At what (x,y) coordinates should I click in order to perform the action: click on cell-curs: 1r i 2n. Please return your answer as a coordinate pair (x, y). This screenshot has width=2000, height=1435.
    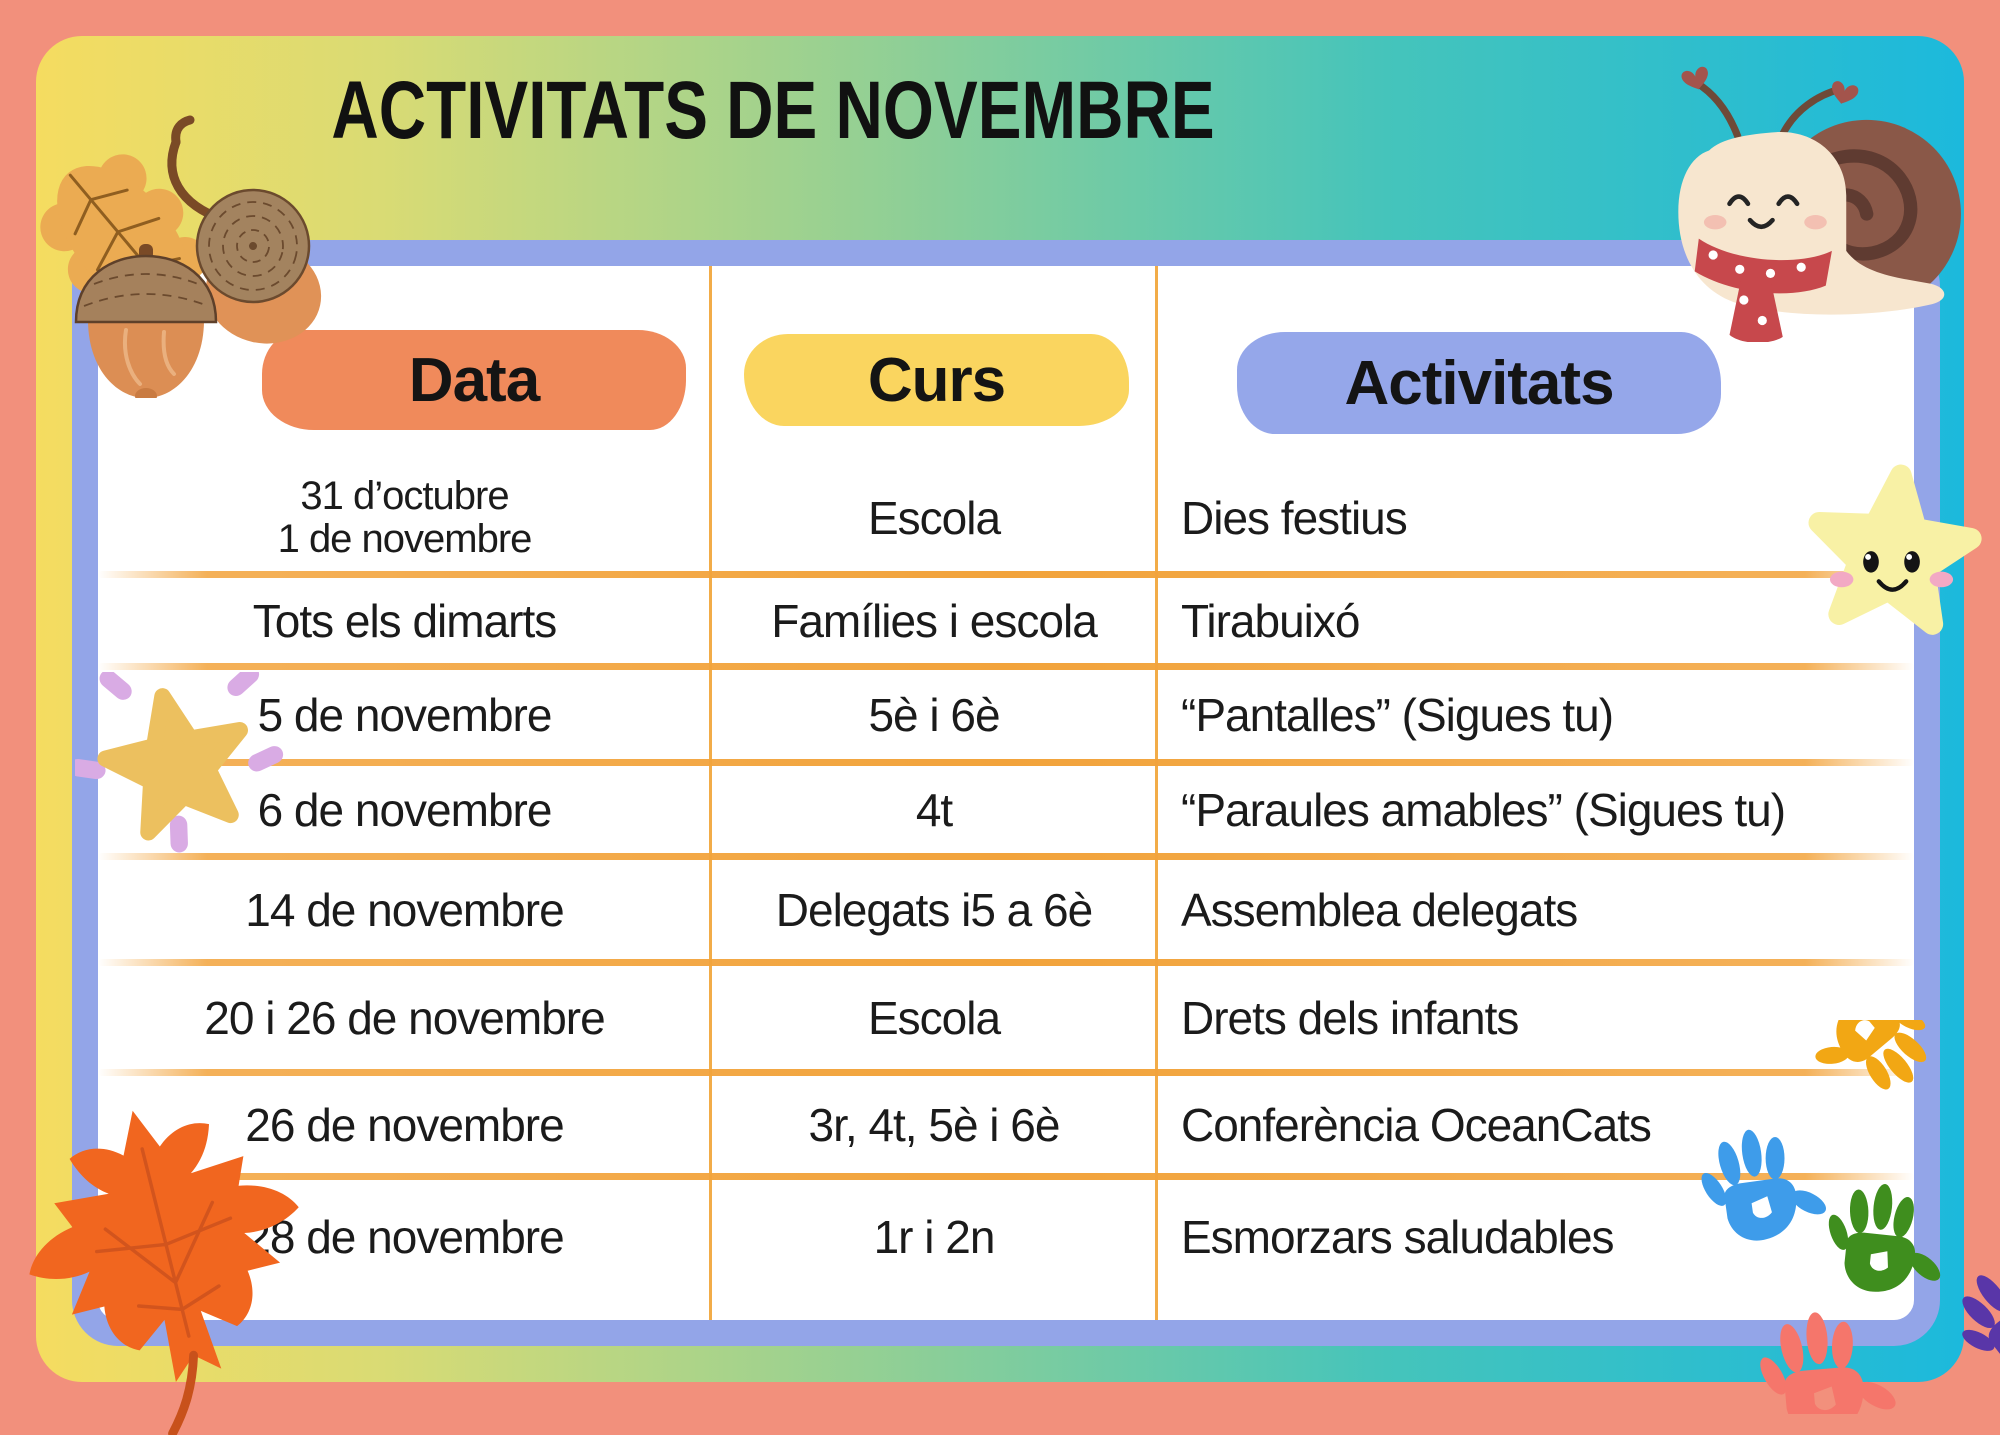
    Looking at the image, I should click on (934, 1237).